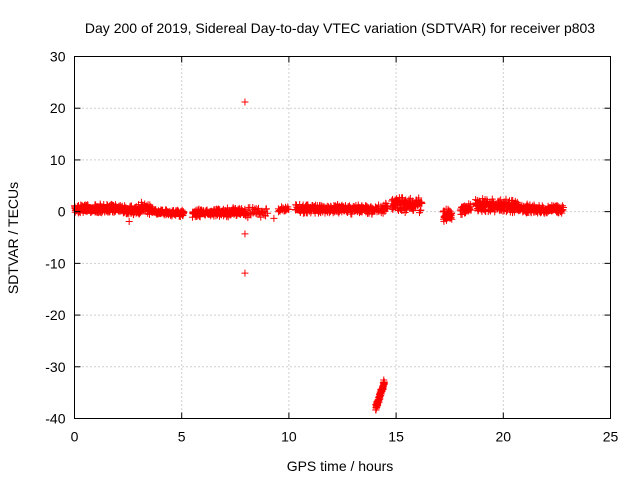 The image size is (640, 480). Describe the element at coordinates (58, 57) in the screenshot. I see `y-tick-label: 30` at that location.